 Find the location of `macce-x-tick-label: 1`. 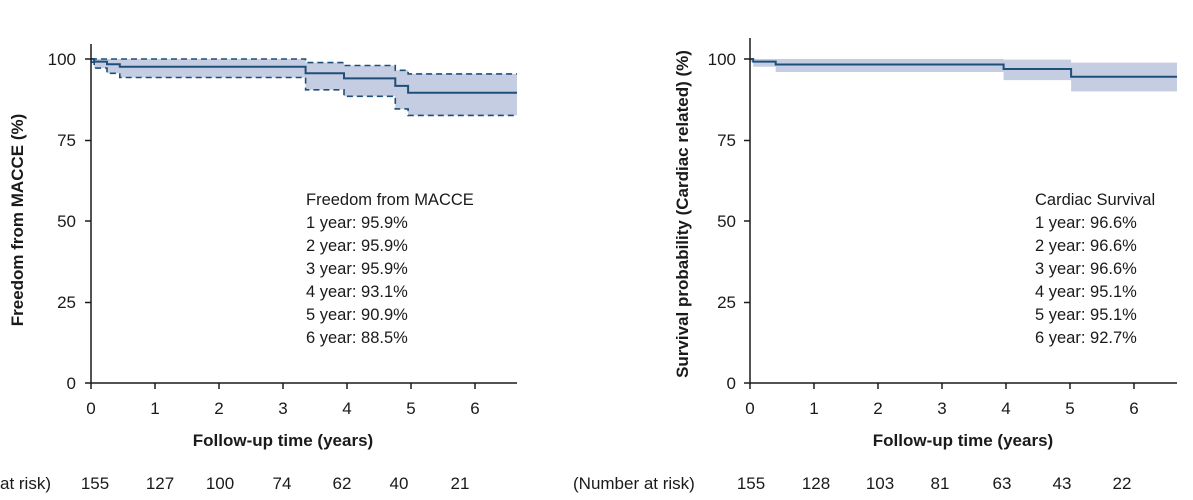

macce-x-tick-label: 1 is located at coordinates (154, 408).